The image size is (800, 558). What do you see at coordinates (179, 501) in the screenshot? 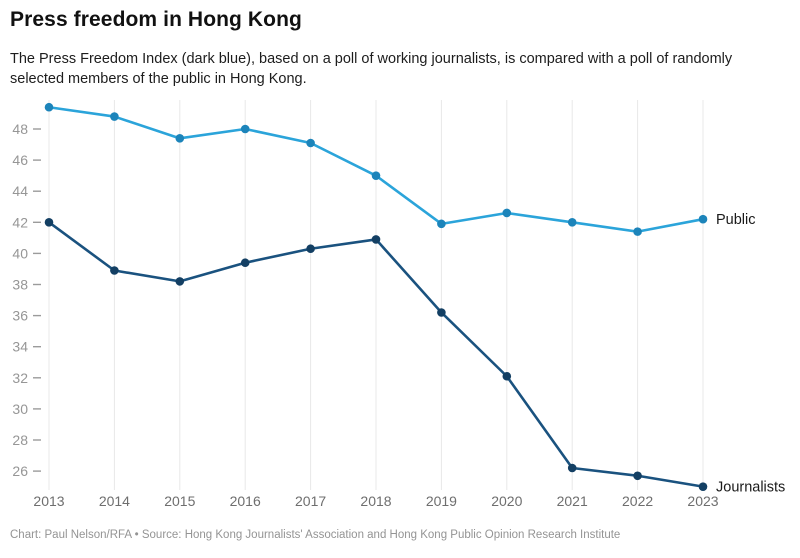
I see `x-axis-label: 2015` at bounding box center [179, 501].